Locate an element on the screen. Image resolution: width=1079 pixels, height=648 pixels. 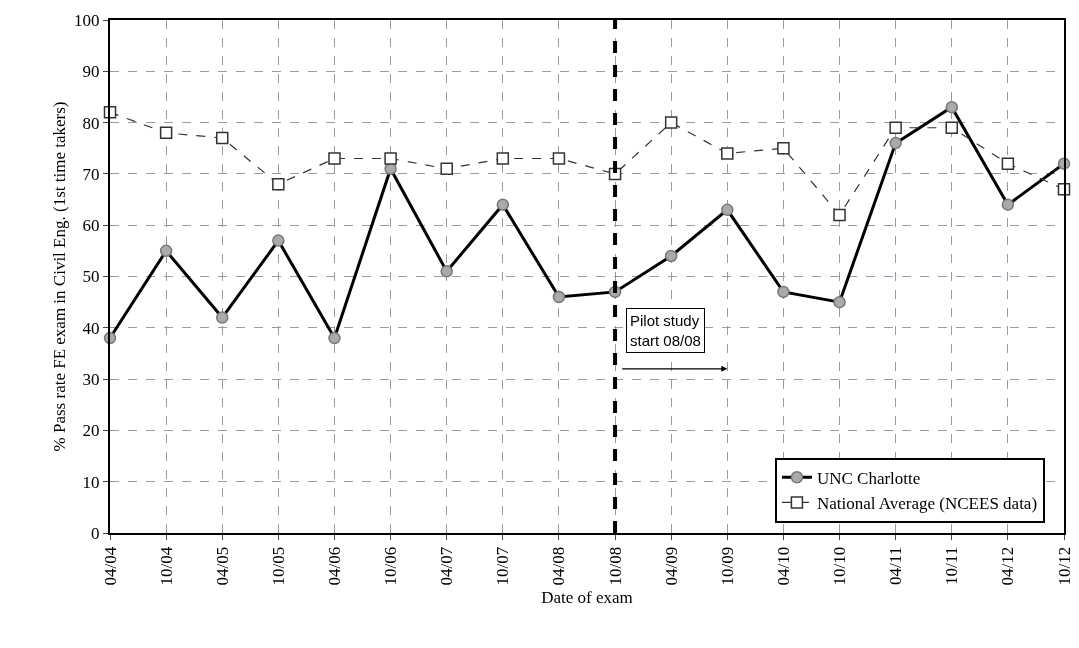
y-tick-label: 100 is located at coordinates (87, 20).